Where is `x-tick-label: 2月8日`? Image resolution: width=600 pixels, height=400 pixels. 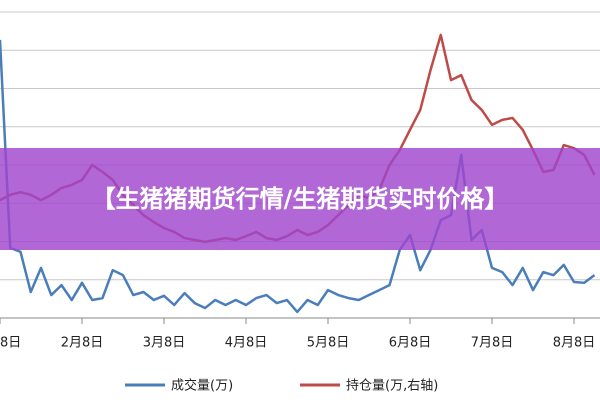 x-tick-label: 2月8日 is located at coordinates (82, 343).